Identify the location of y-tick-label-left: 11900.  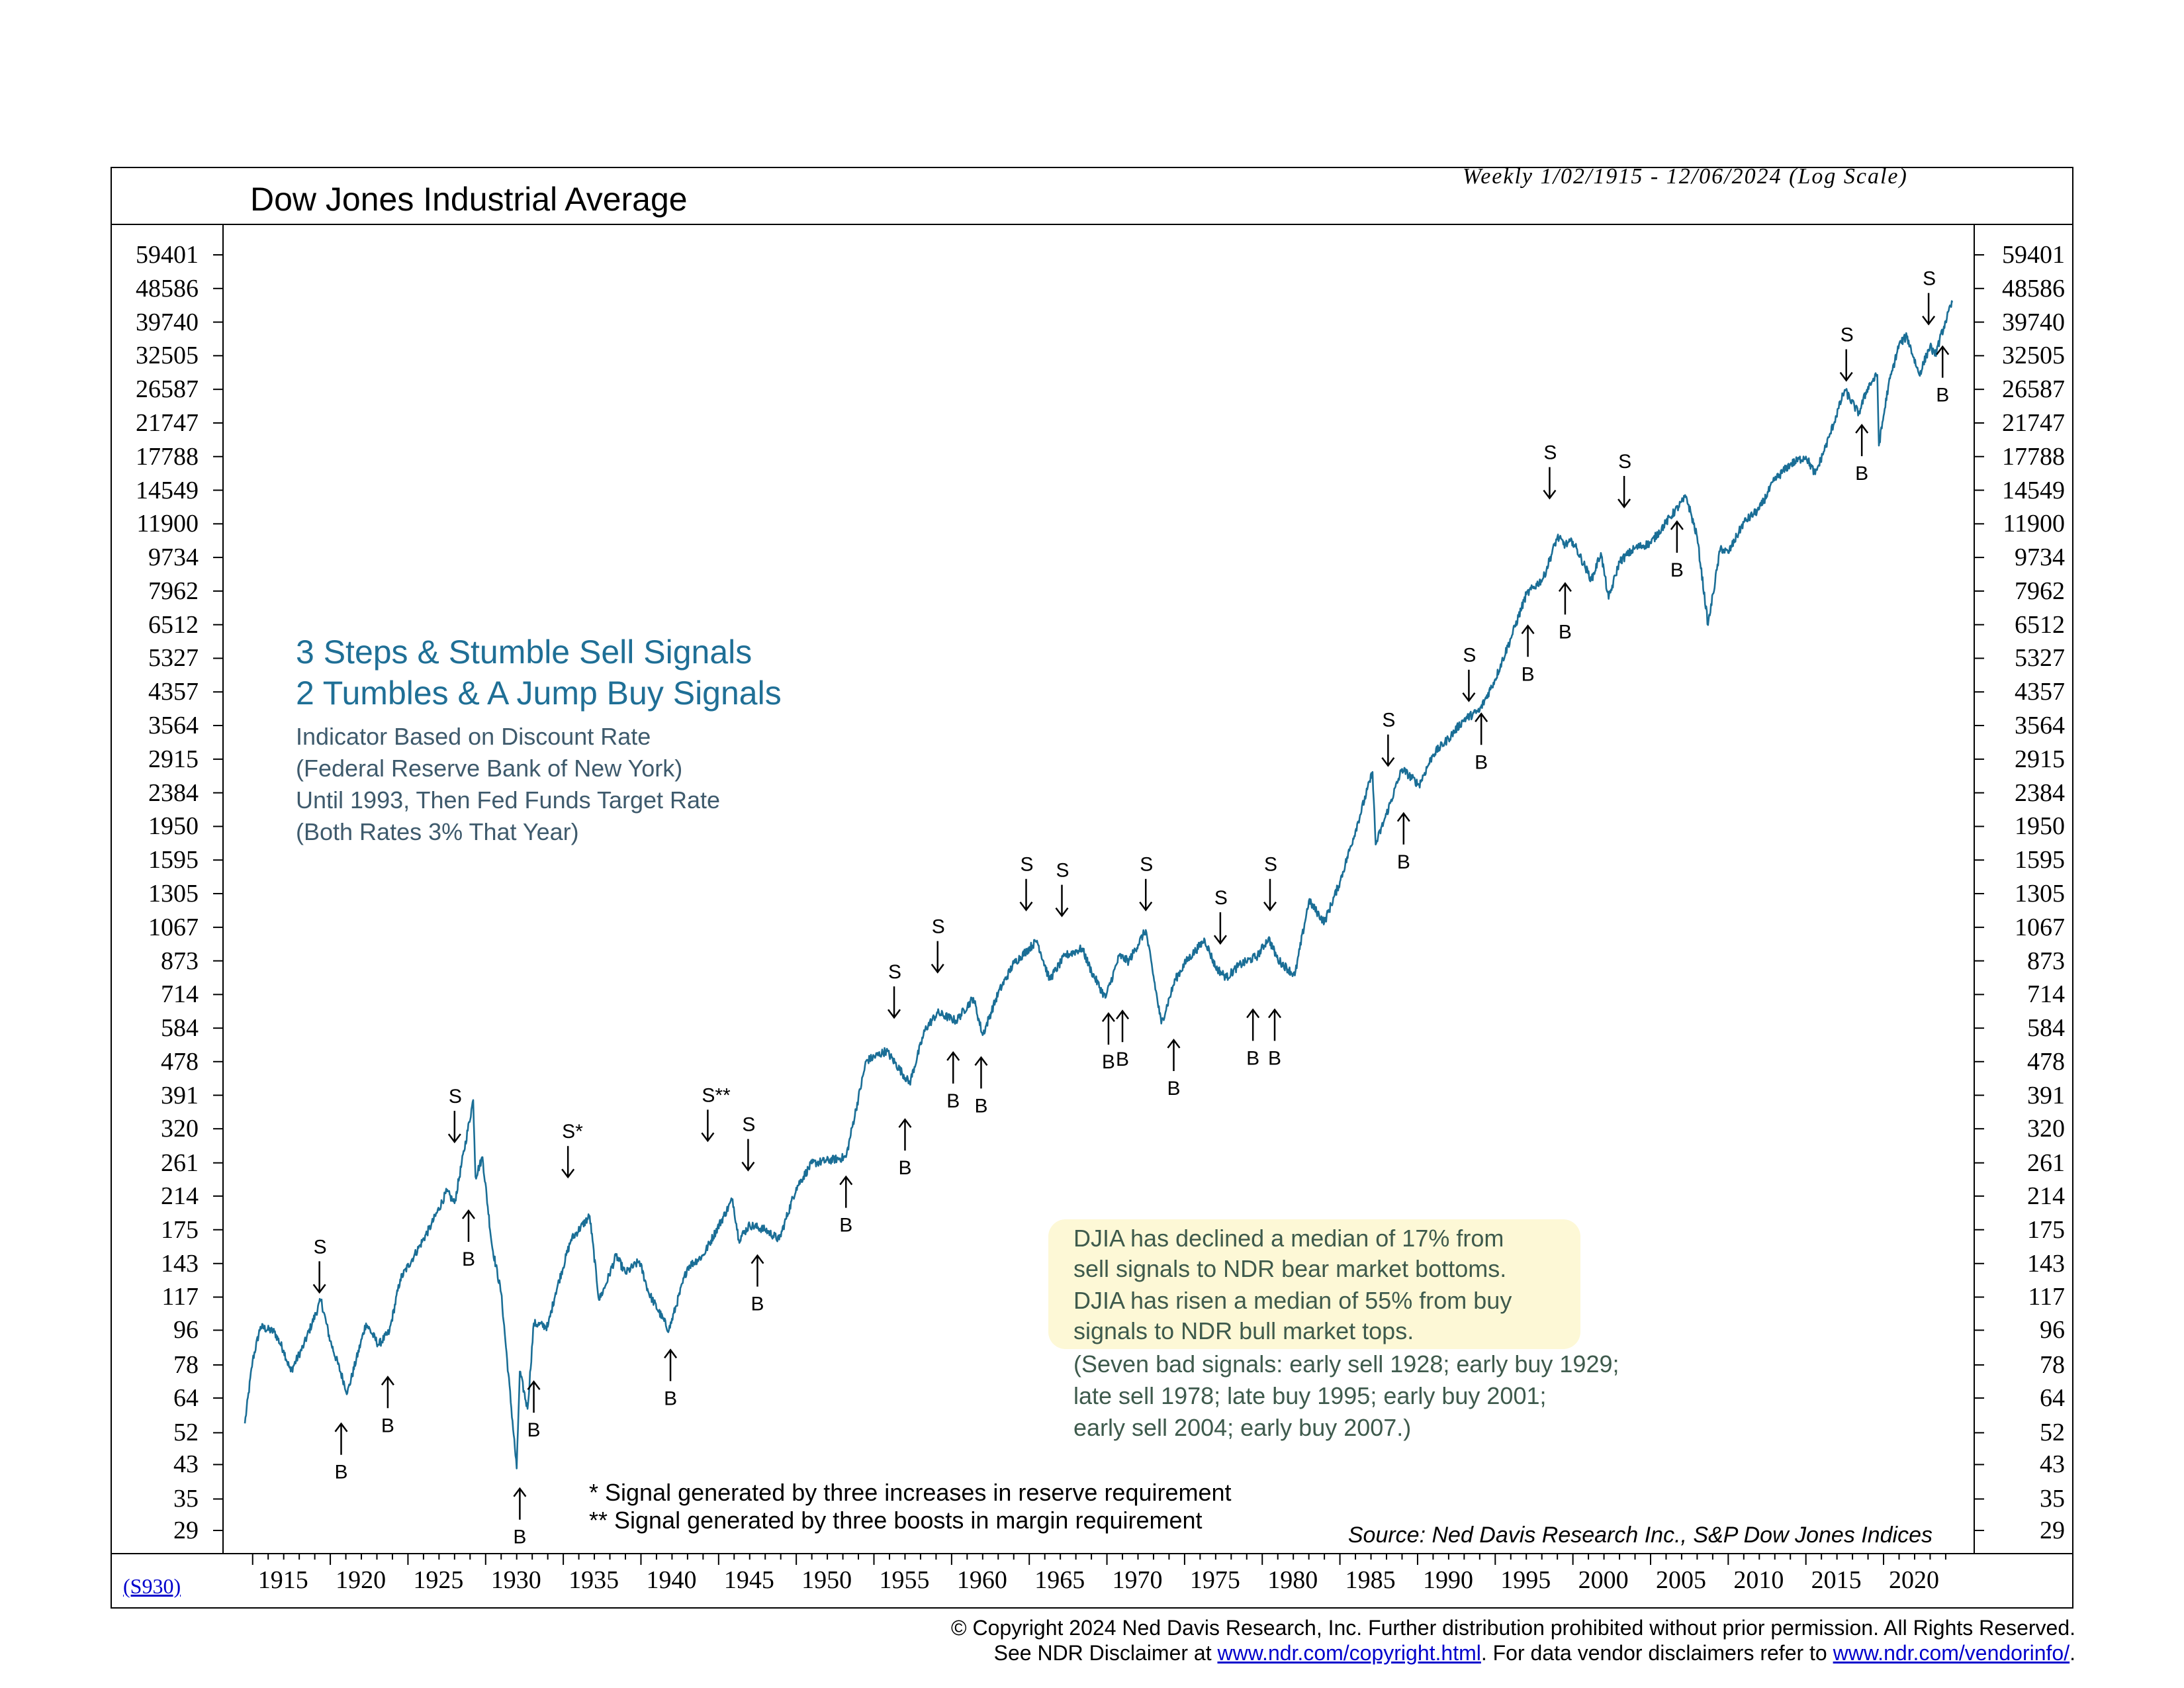
(167, 524).